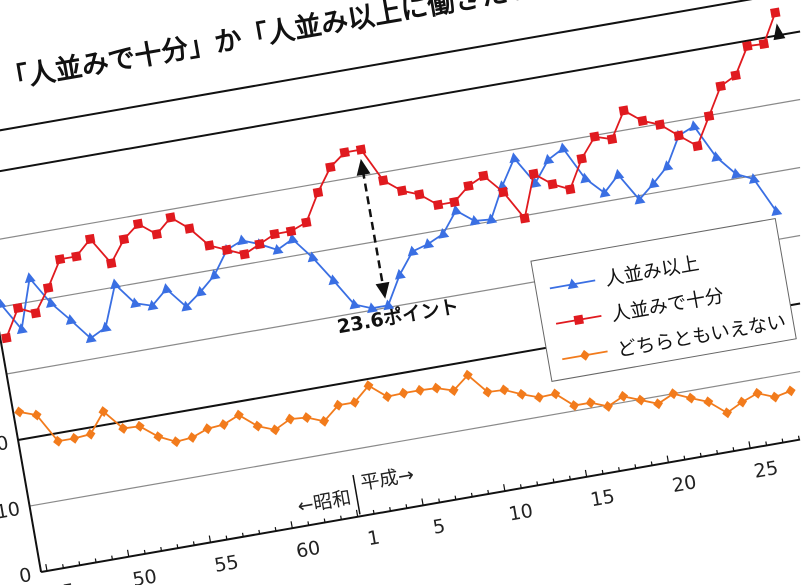 The width and height of the screenshot is (810, 585). What do you see at coordinates (663, 299) in the screenshot?
I see `legend-box` at bounding box center [663, 299].